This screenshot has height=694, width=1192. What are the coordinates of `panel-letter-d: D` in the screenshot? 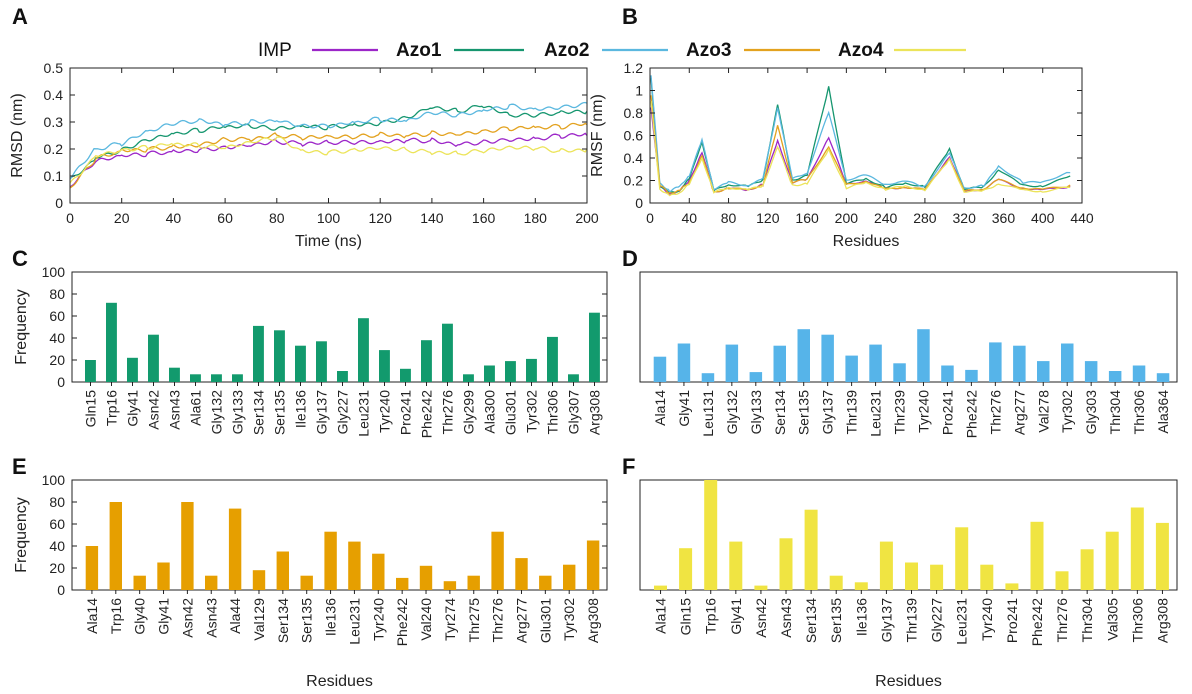 It's located at (630, 258).